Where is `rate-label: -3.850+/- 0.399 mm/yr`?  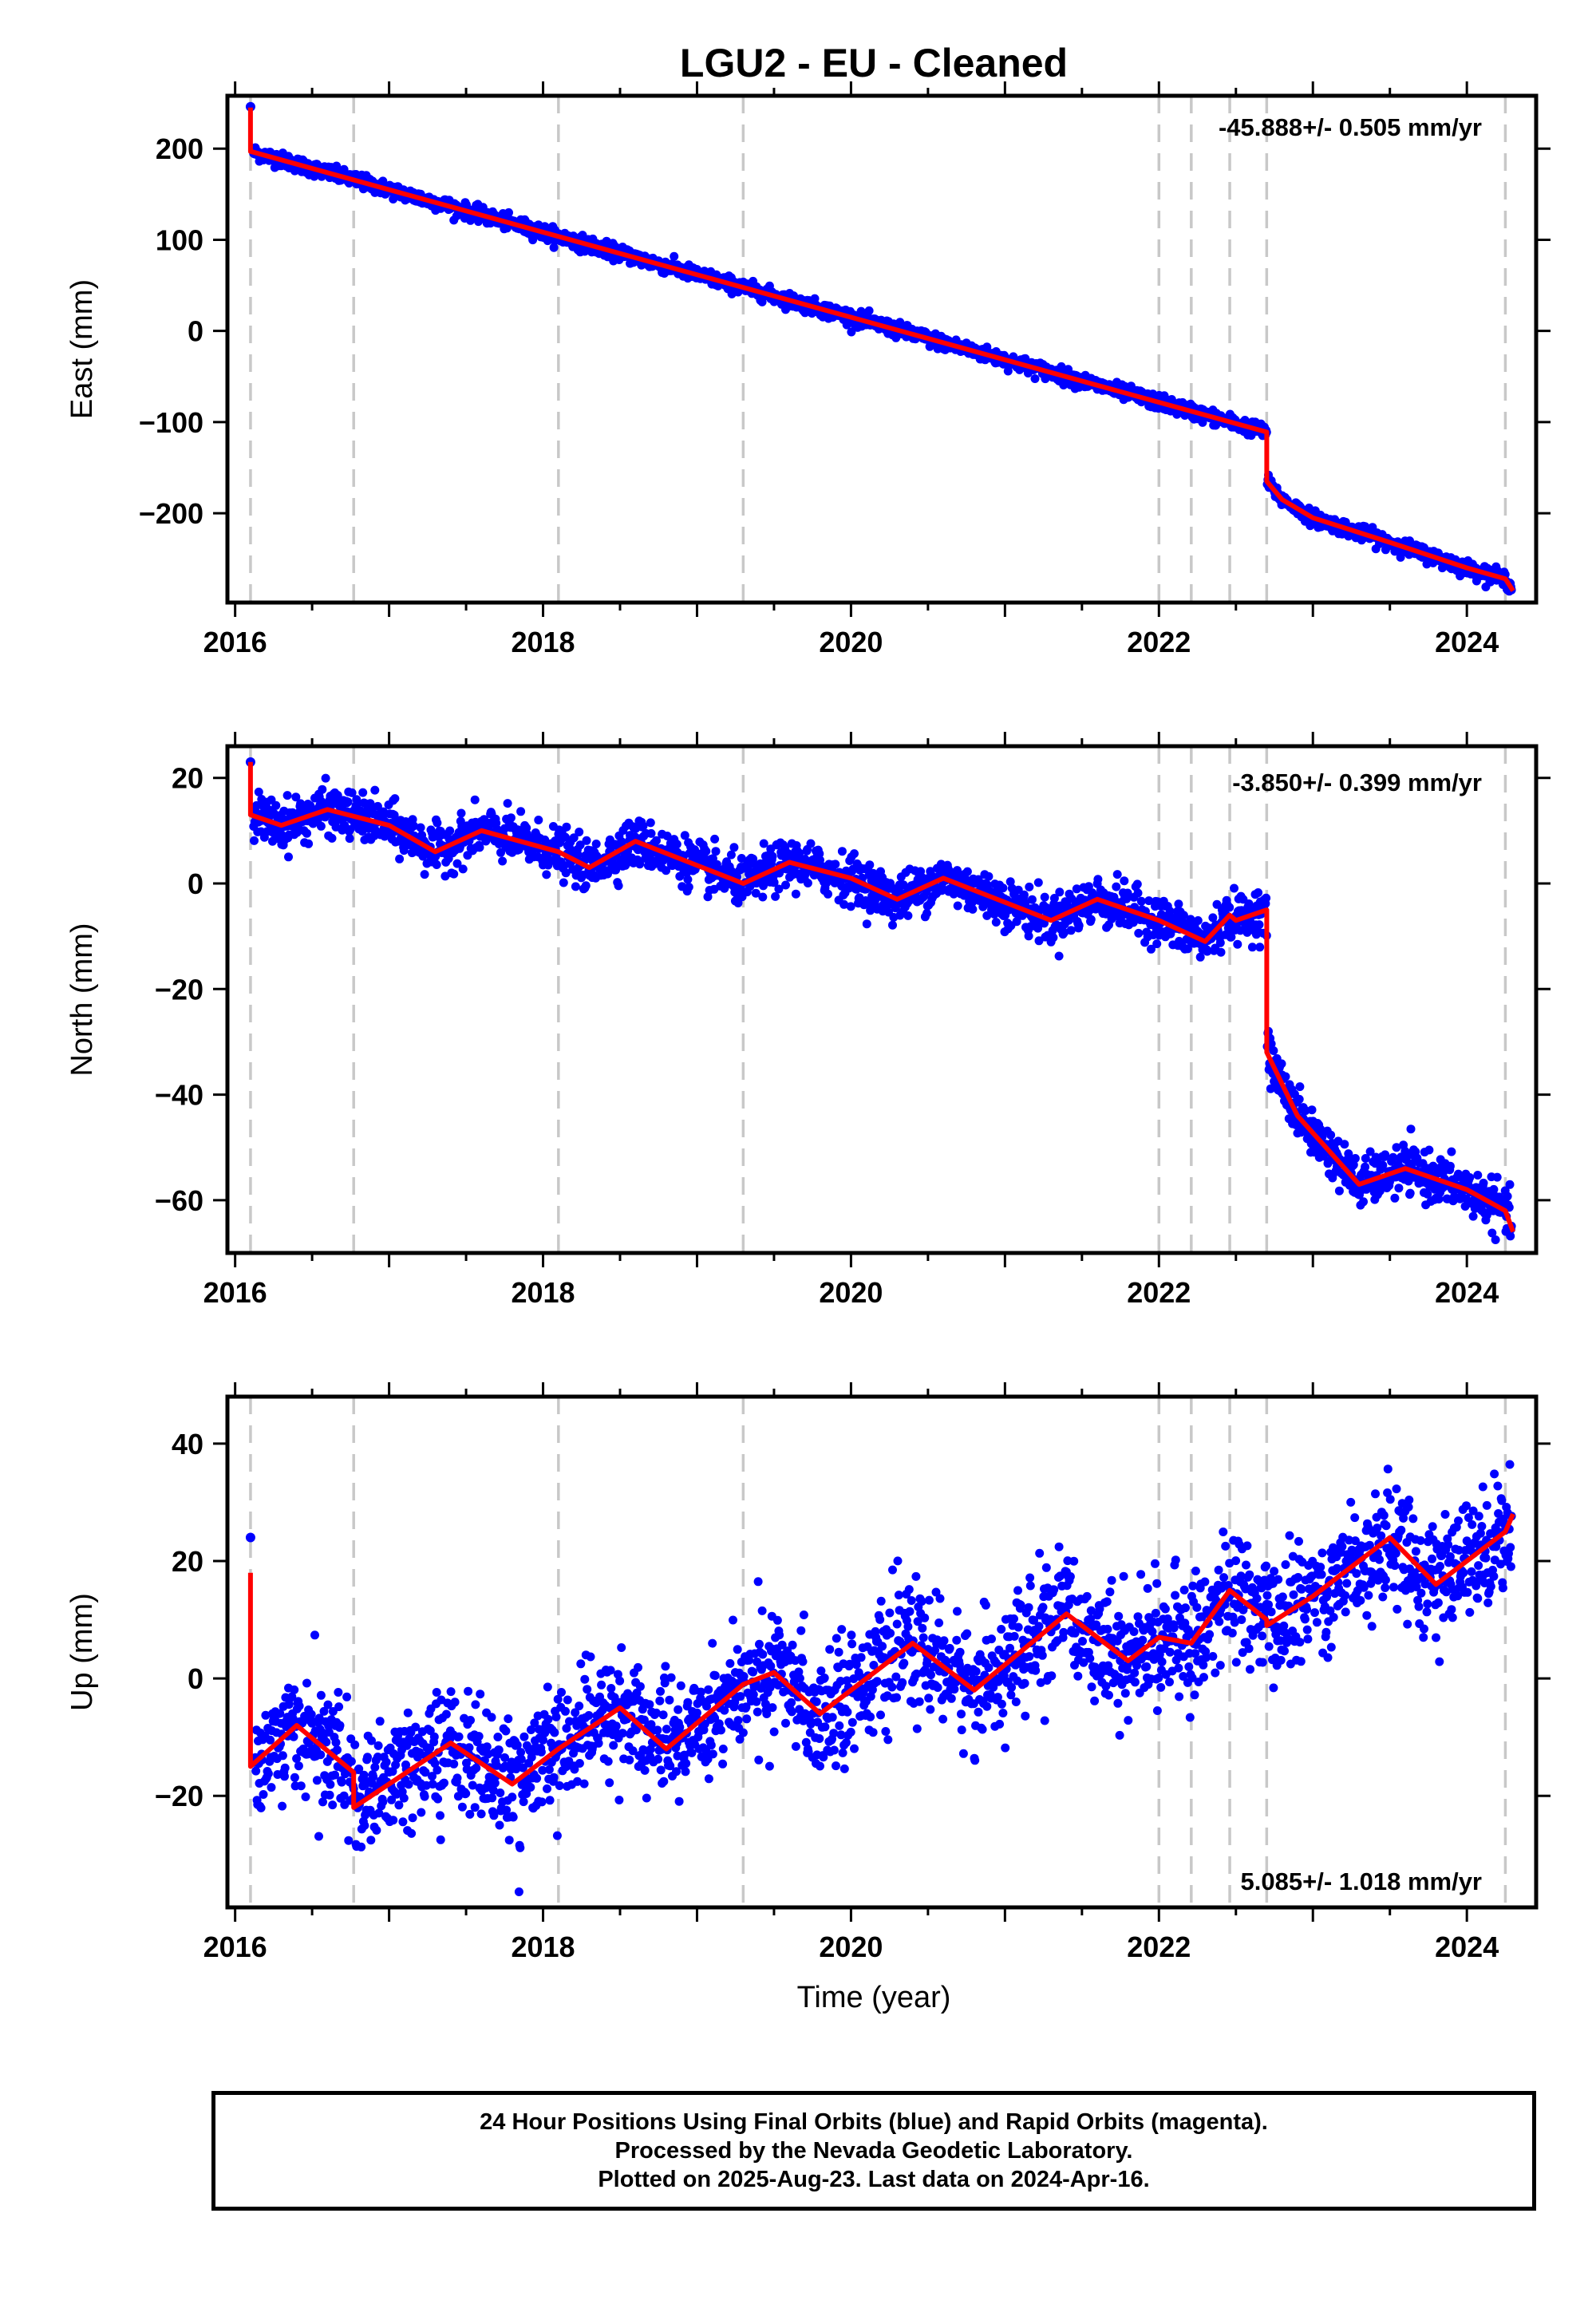
rate-label: -3.850+/- 0.399 mm/yr is located at coordinates (1357, 782).